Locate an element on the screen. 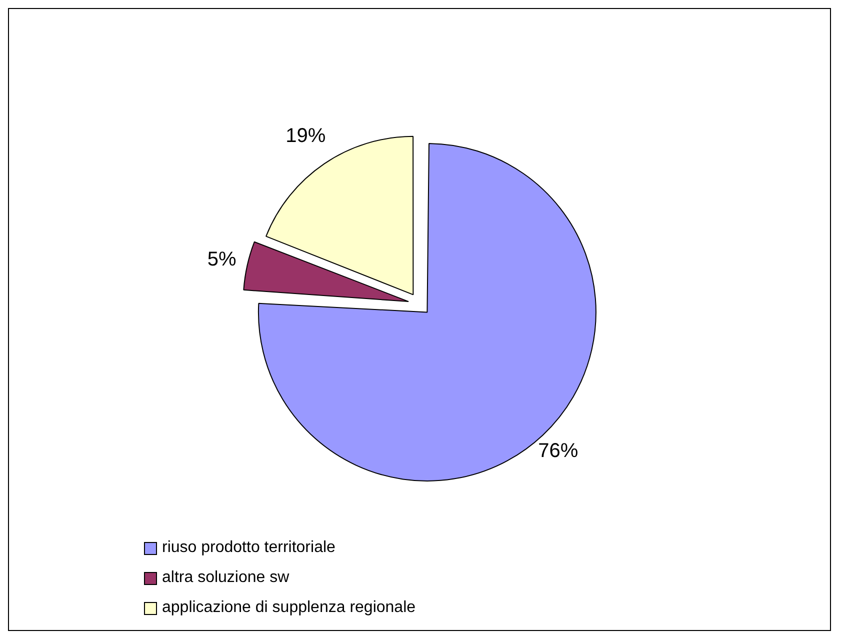 This screenshot has height=641, width=841. legend-label: riuso prodotto territoriale is located at coordinates (249, 548).